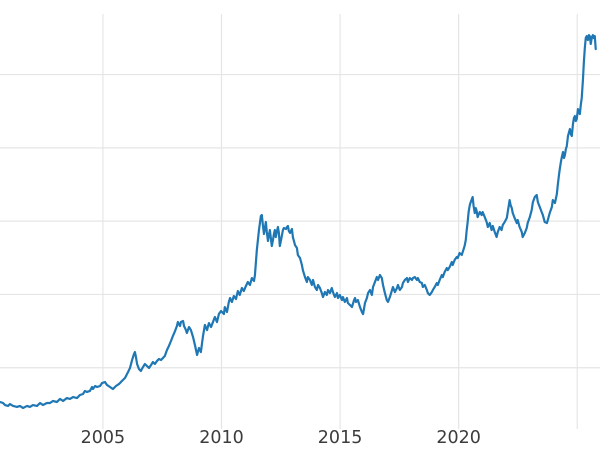  I want to click on x-tick-label: 2015, so click(340, 438).